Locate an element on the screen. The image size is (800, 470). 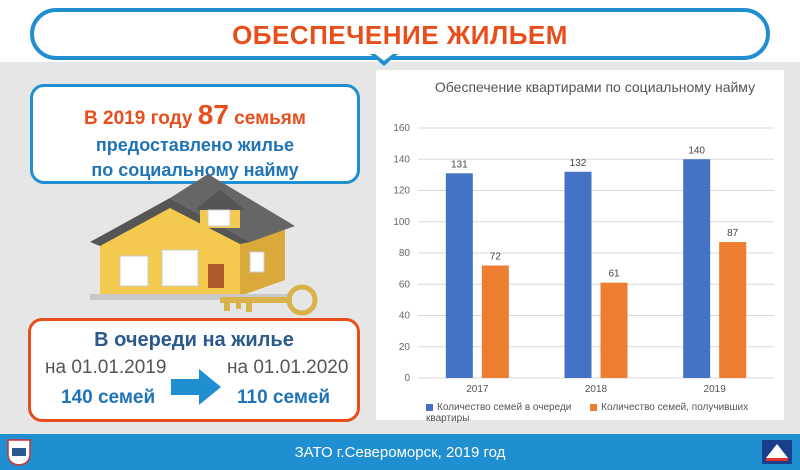
city-crest-icon is located at coordinates (19, 452).